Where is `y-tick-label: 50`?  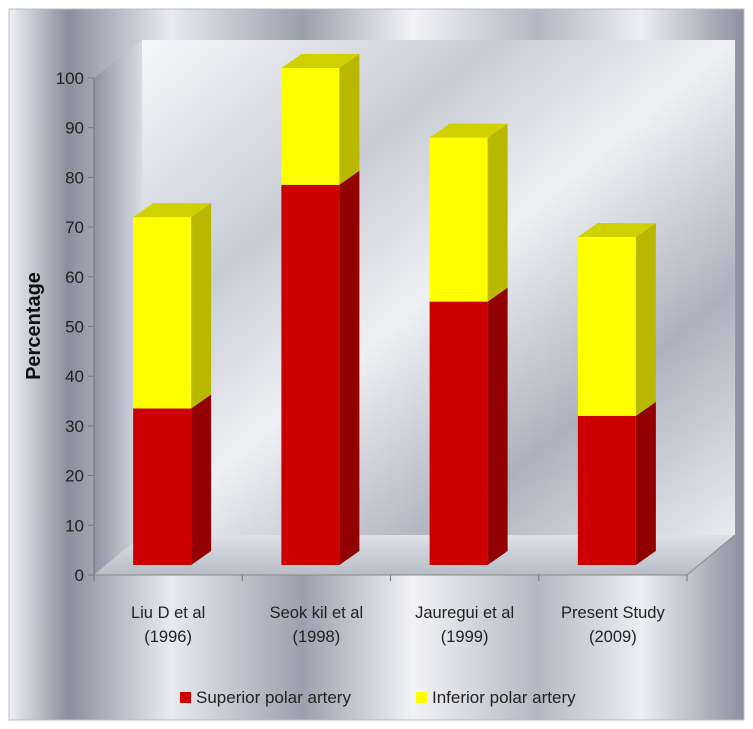
y-tick-label: 50 is located at coordinates (74, 327).